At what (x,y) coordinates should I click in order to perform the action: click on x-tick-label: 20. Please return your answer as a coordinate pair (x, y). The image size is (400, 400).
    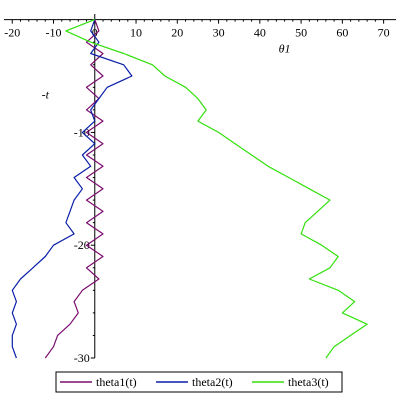
    Looking at the image, I should click on (177, 33).